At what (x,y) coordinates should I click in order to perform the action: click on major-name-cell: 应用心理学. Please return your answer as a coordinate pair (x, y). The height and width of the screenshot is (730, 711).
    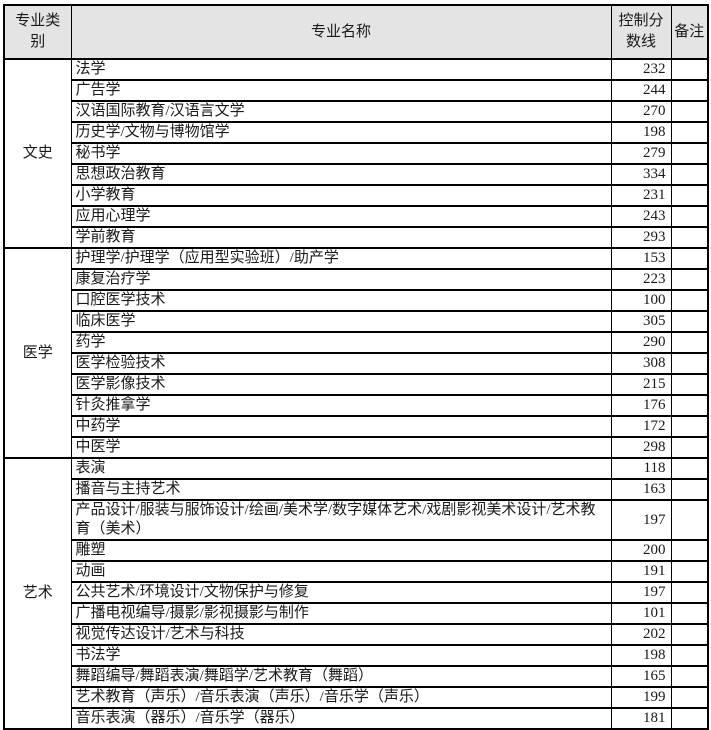
    Looking at the image, I should click on (341, 216).